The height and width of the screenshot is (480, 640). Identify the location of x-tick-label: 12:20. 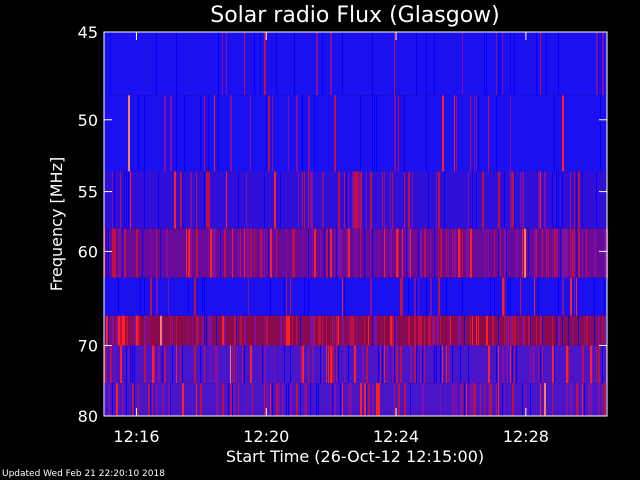
(266, 436).